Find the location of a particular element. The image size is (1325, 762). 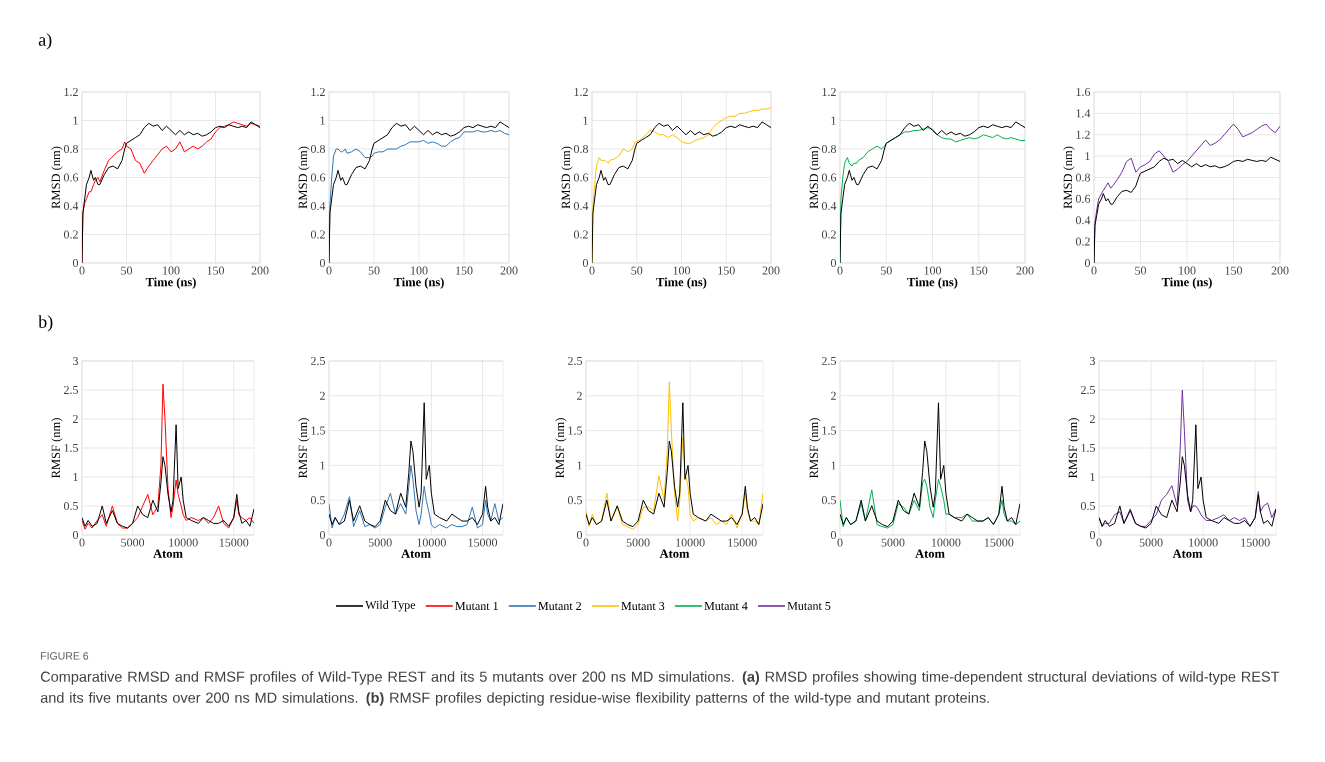

text: Comparative RMSD and RMSF profiles of Wild-Type REST and its 5 mutants over 200 ns MD simulations. (a) RMSD profiles showing time-dependent structural deviations of wild-type REST and its five mutants over 200 ns MD simulations. (b) RMSF profiles depicting residue-wise flexibility patterns of the wild-type and mutant proteins. is located at coordinates (660, 688).